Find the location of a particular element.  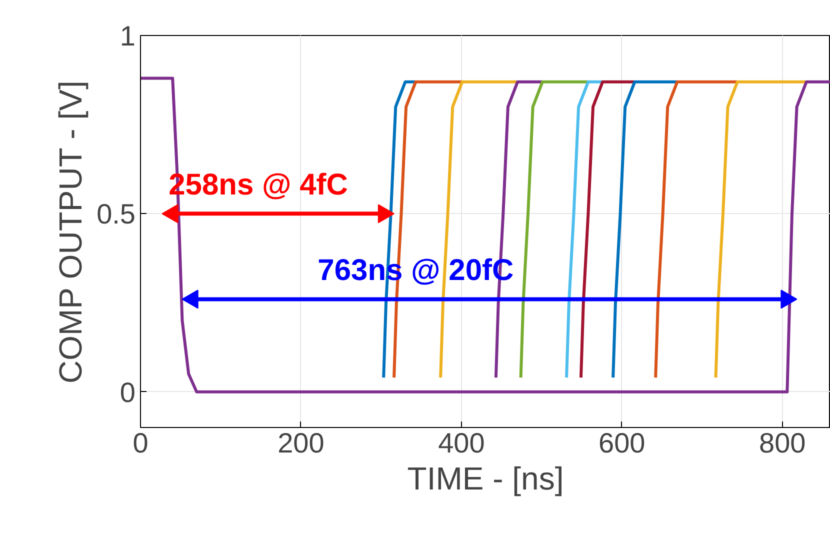

x-tick-label: 200 is located at coordinates (301, 443).